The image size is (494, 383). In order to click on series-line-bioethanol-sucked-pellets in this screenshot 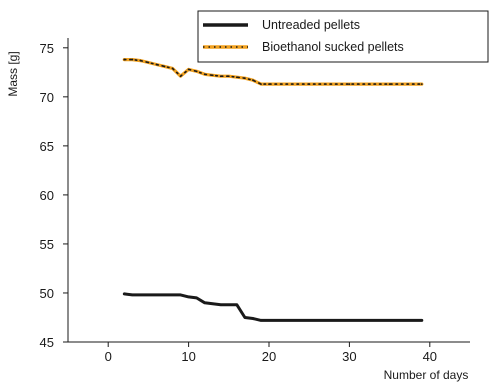, I will do `click(273, 71)`.